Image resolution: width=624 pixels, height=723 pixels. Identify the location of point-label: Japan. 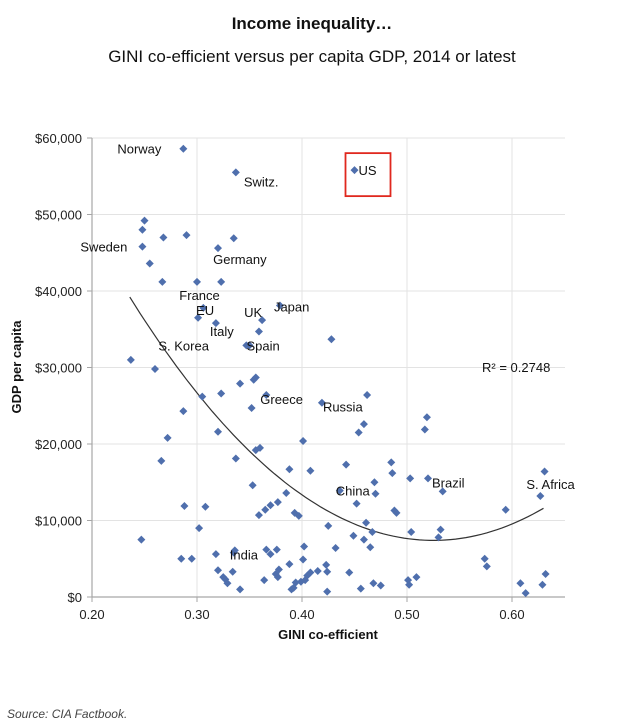
(291, 307).